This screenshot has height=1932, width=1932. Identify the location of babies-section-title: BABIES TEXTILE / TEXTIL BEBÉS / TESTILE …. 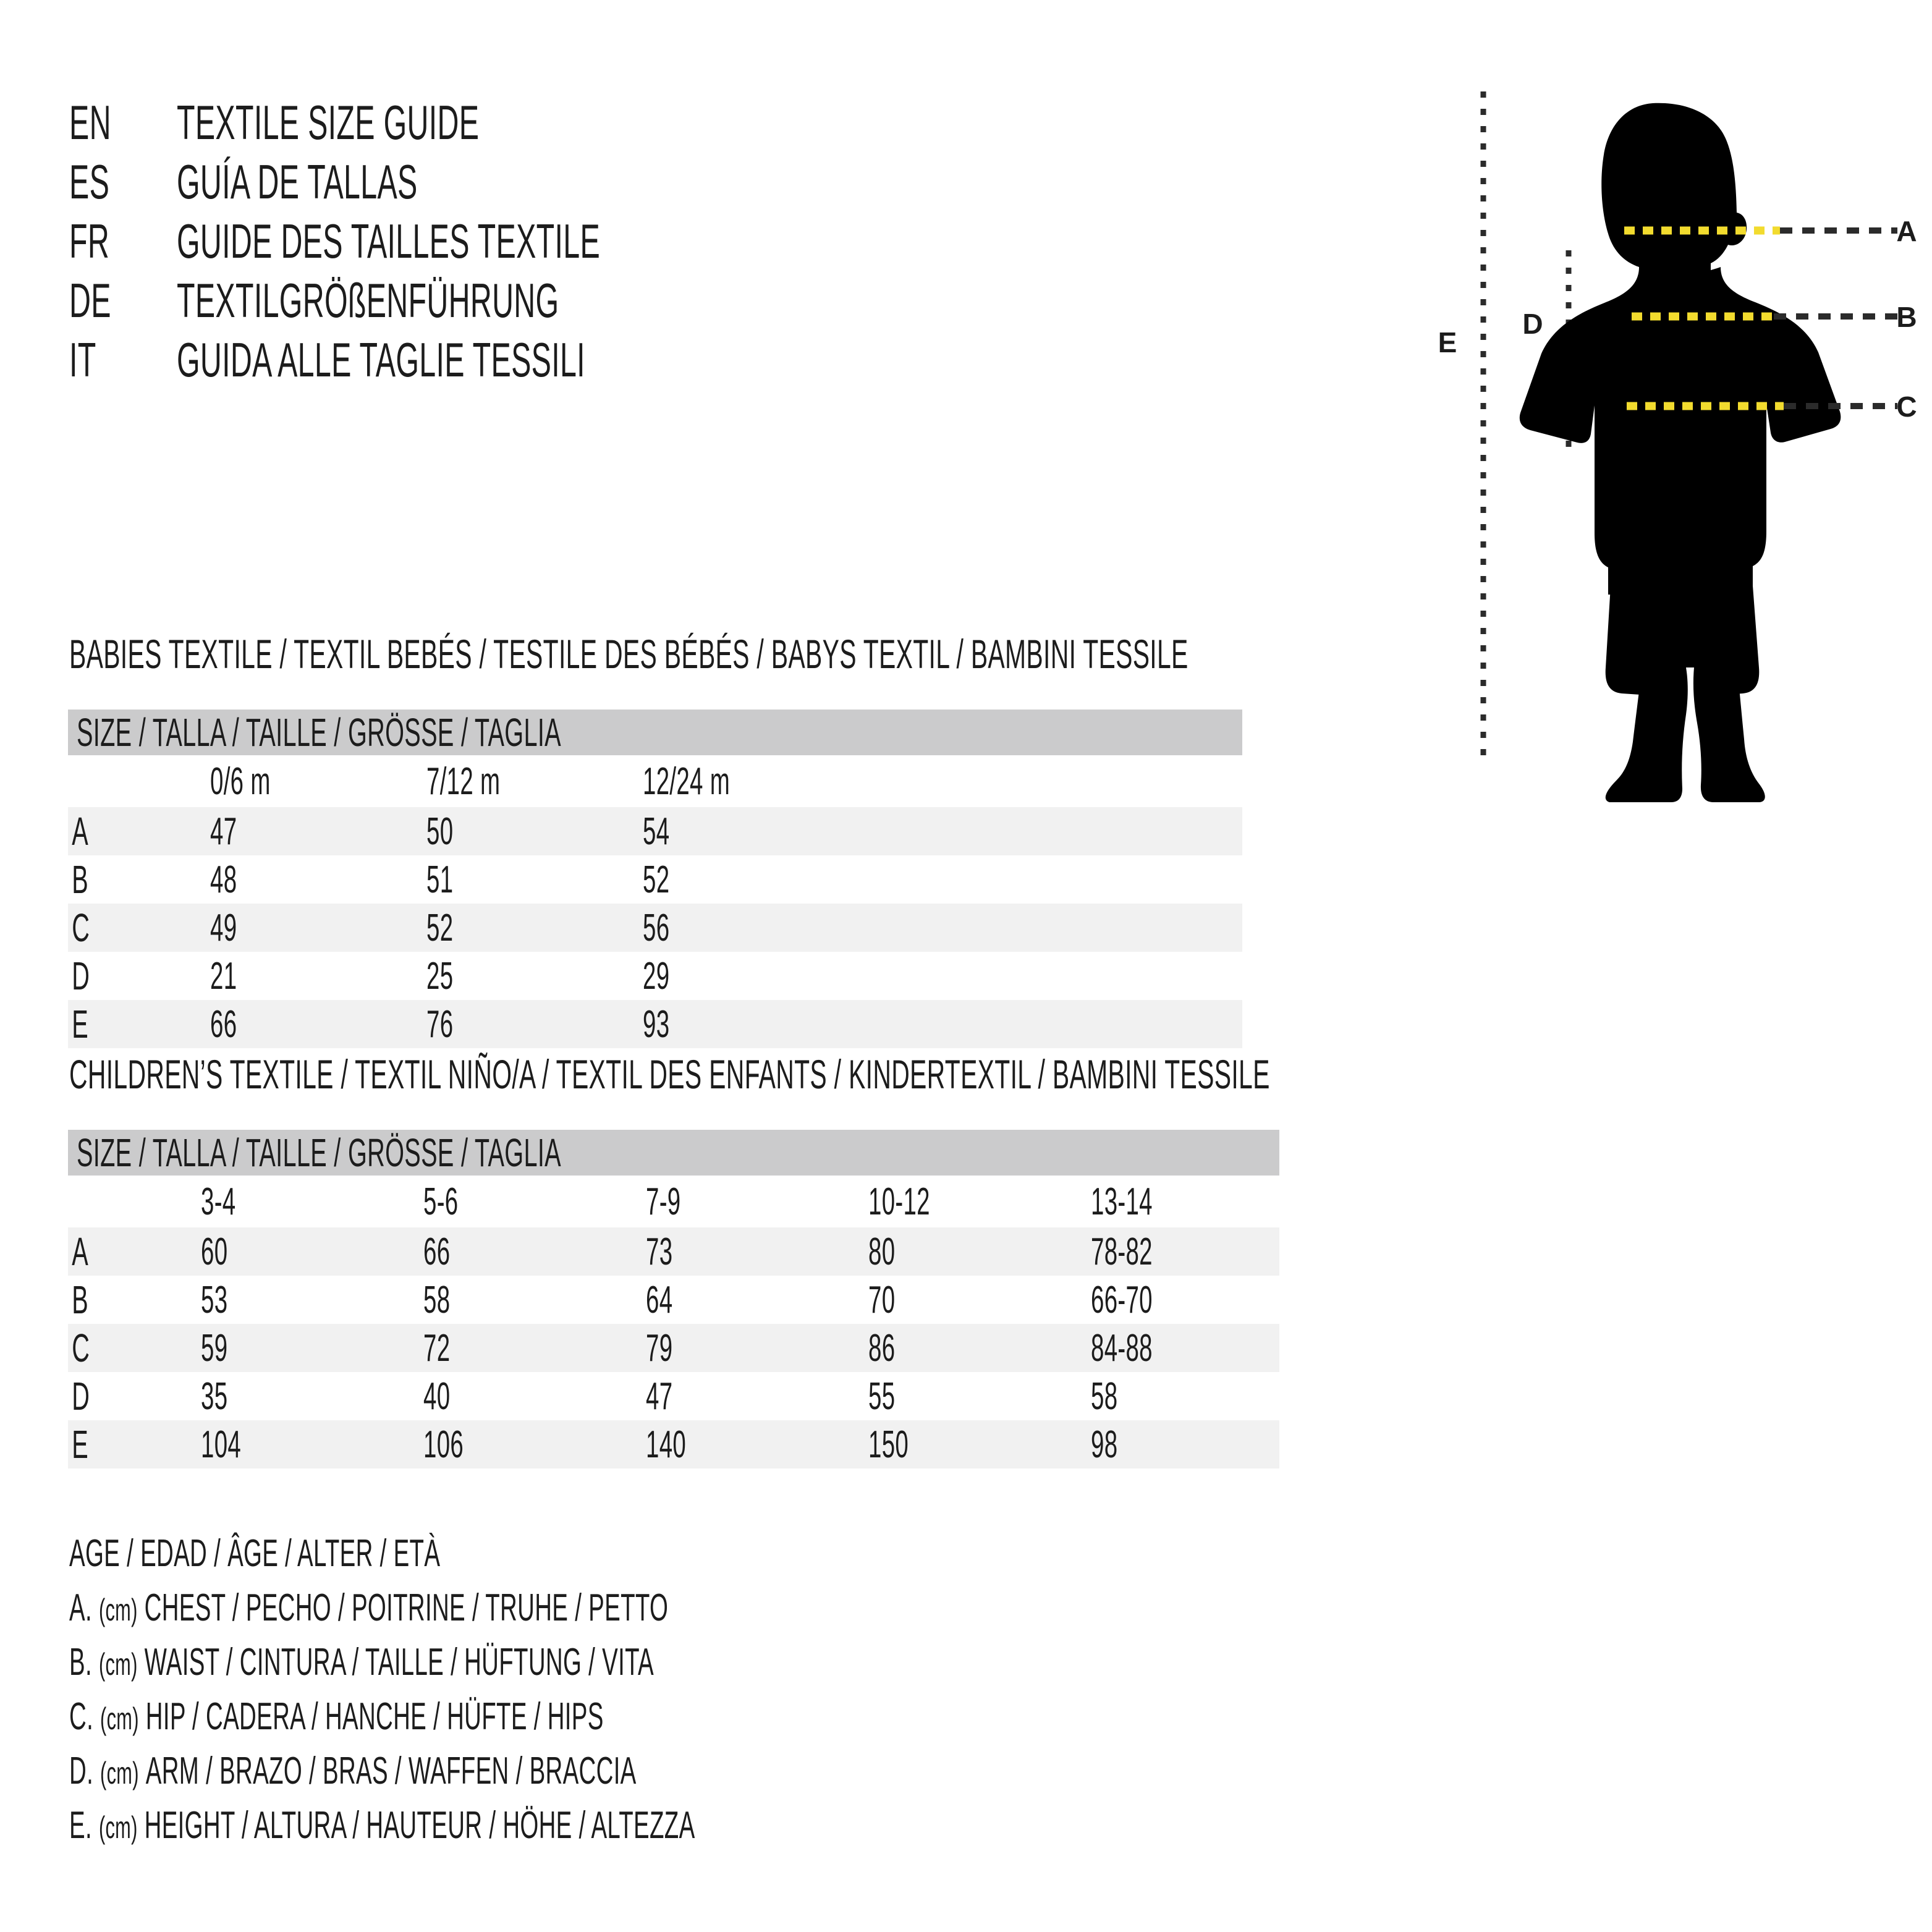
(628, 654).